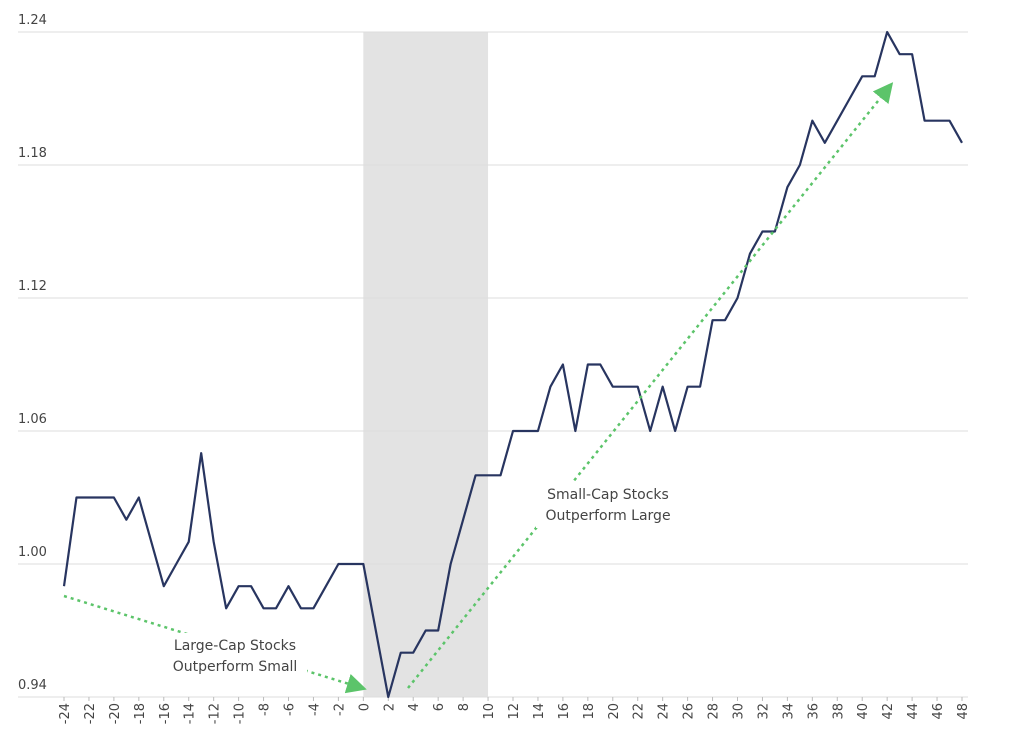 Image resolution: width=1024 pixels, height=739 pixels. I want to click on y-tick-label: 1.06, so click(32, 419).